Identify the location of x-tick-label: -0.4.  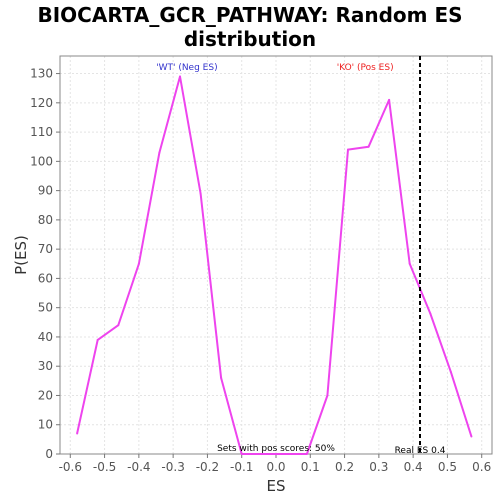
(138, 467).